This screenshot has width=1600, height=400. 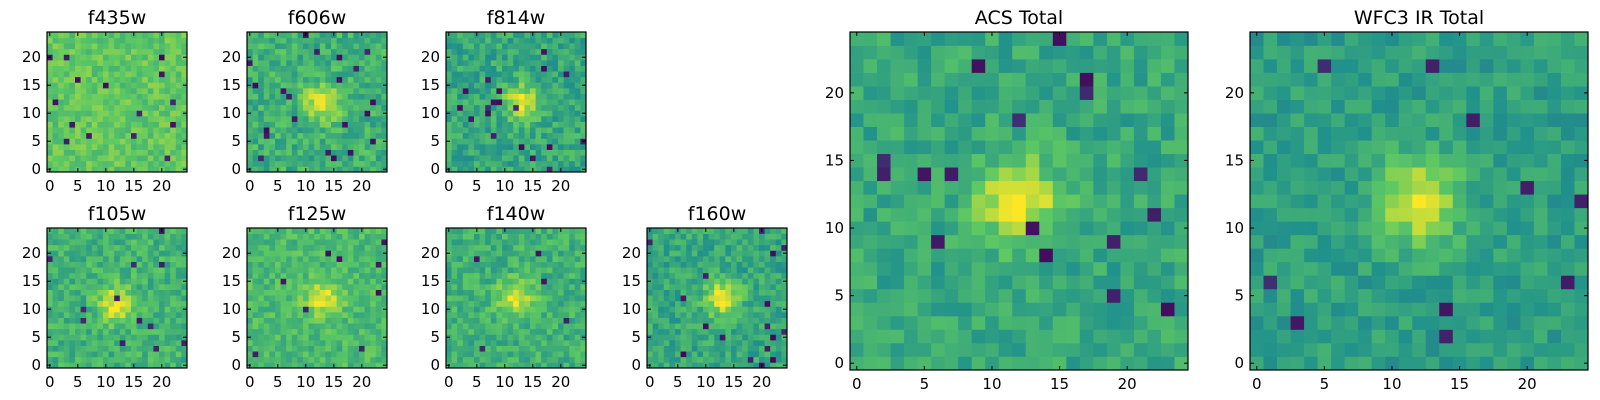 I want to click on x-tick-label: 15, so click(x=532, y=382).